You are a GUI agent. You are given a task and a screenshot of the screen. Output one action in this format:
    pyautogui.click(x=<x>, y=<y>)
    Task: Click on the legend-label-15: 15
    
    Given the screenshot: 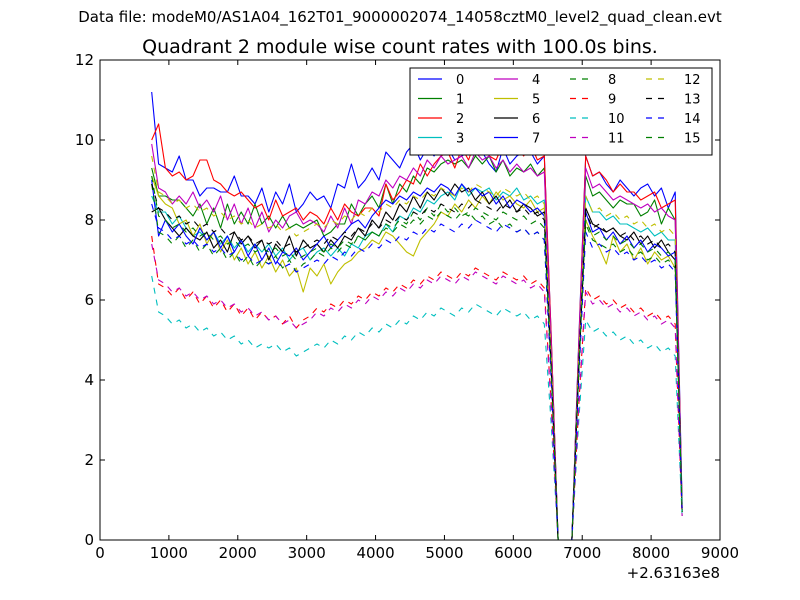 What is the action you would take?
    pyautogui.click(x=692, y=139)
    